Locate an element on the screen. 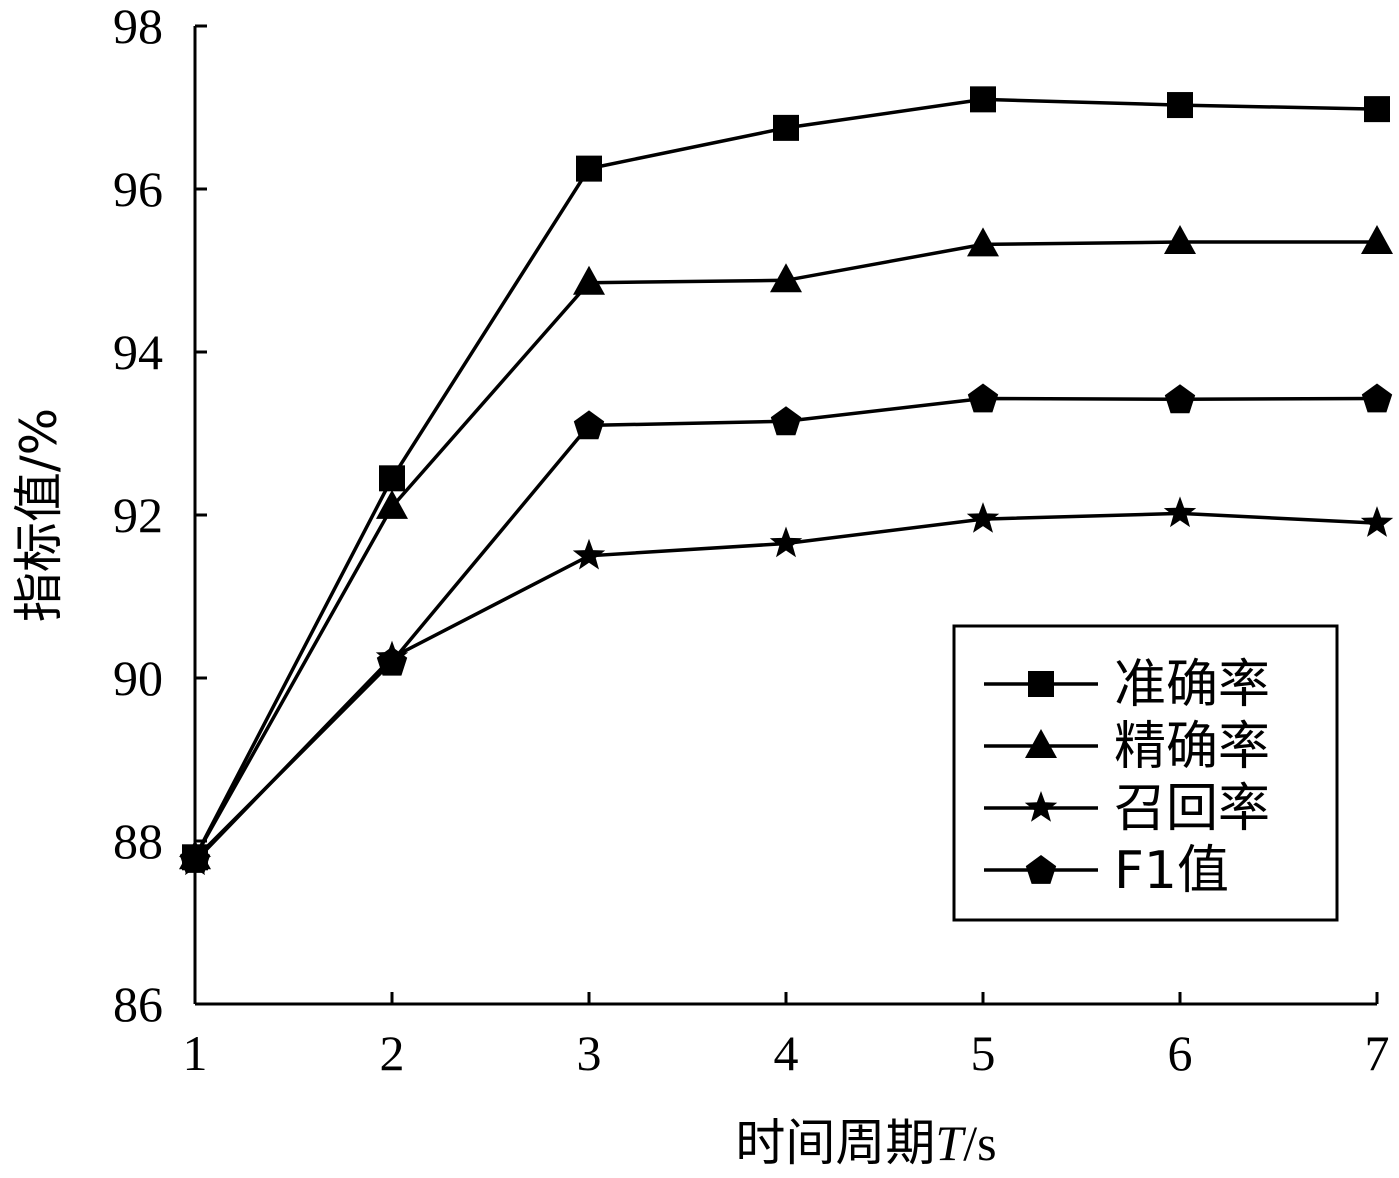 The width and height of the screenshot is (1399, 1178). legend-marker-star is located at coordinates (1041, 806).